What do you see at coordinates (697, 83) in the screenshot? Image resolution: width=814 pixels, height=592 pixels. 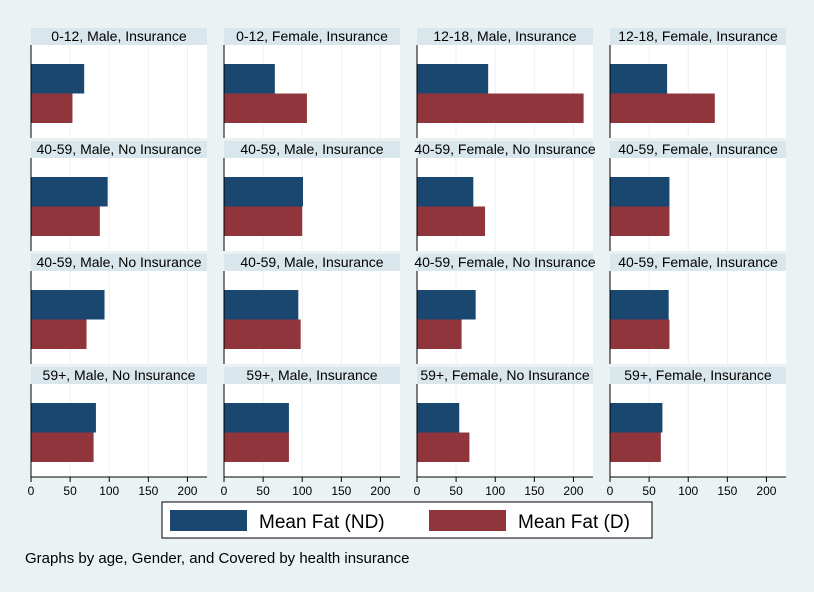 I see `panel: 12-18, Female, Insurance` at bounding box center [697, 83].